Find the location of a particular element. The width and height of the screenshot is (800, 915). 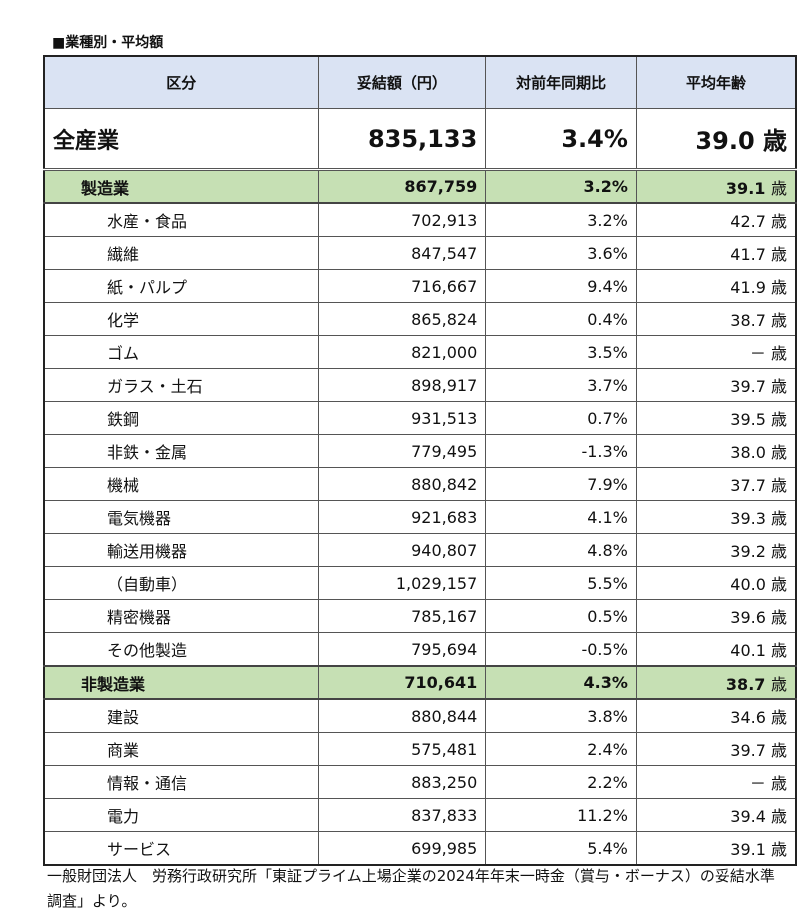

row-name: 繊維 is located at coordinates (181, 253).